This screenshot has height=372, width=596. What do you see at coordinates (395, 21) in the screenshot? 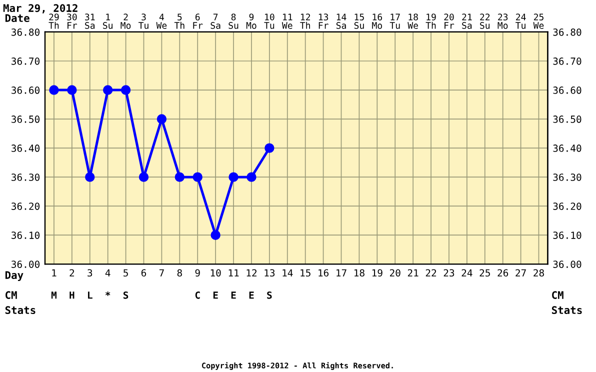
I see `text: 17 Tu` at bounding box center [395, 21].